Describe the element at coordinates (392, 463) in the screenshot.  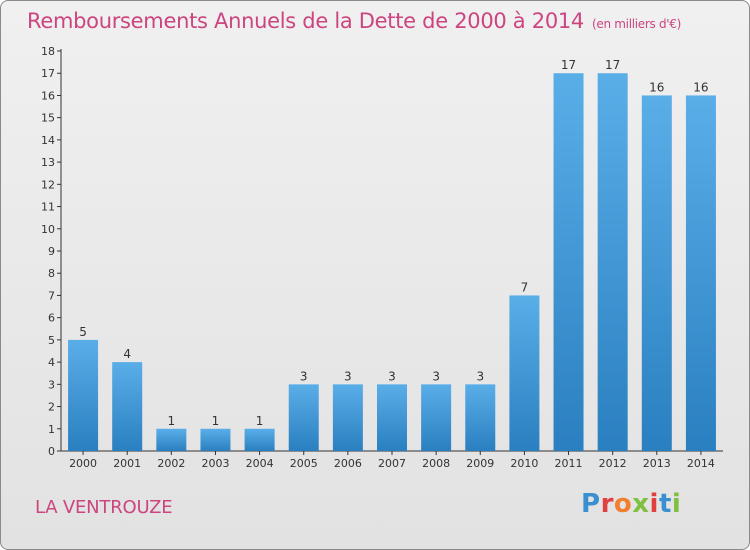
I see `x-tick-label-2007: 2007` at that location.